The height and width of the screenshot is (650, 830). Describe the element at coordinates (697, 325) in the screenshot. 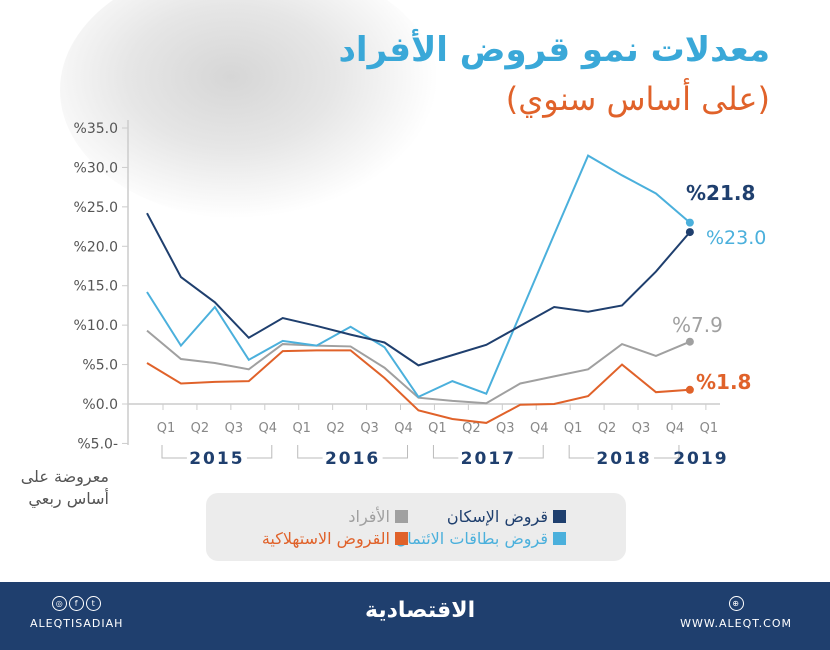

I see `end-value-label: %7.9` at that location.